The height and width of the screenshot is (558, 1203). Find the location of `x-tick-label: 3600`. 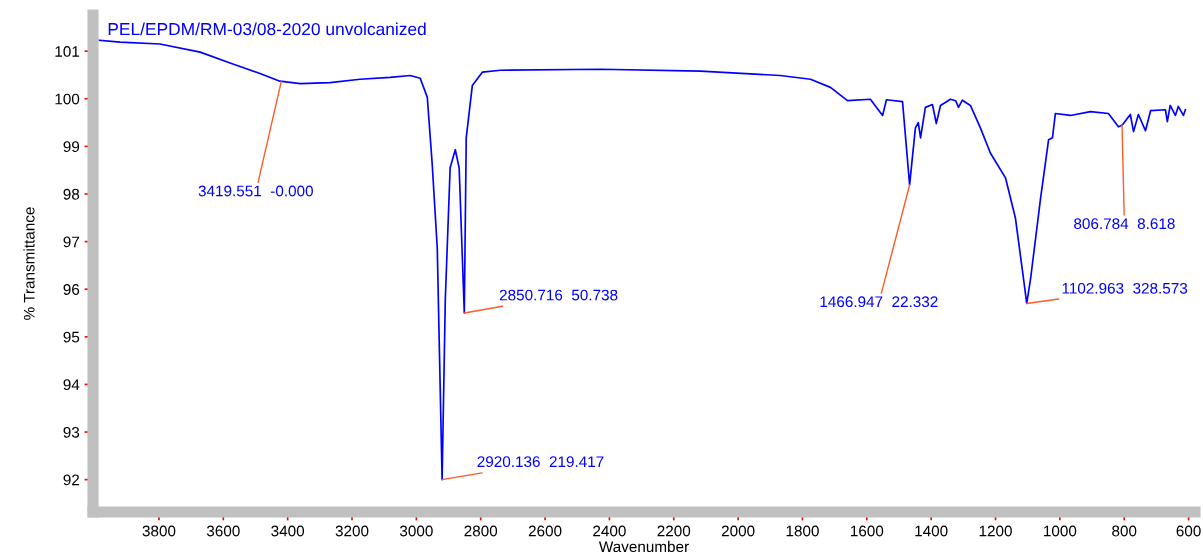

x-tick-label: 3600 is located at coordinates (223, 531).